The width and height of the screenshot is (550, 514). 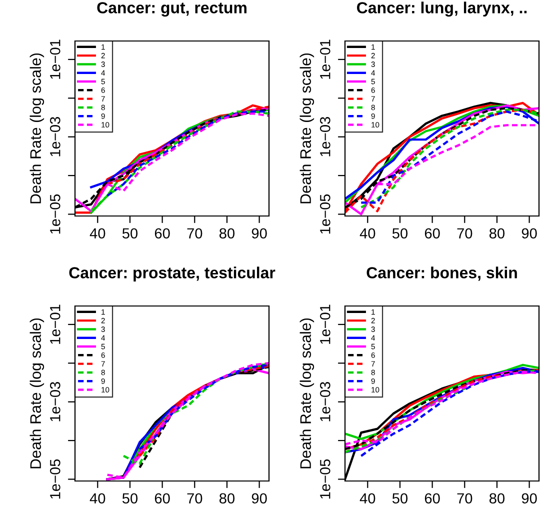 What do you see at coordinates (441, 273) in the screenshot?
I see `chart-title: Cancer: bones, skin` at bounding box center [441, 273].